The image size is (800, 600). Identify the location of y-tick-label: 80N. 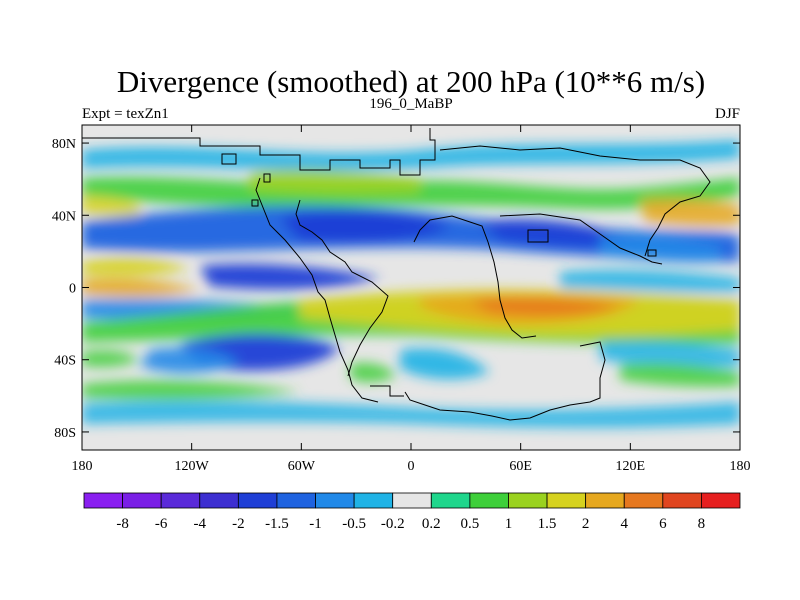
(64, 144).